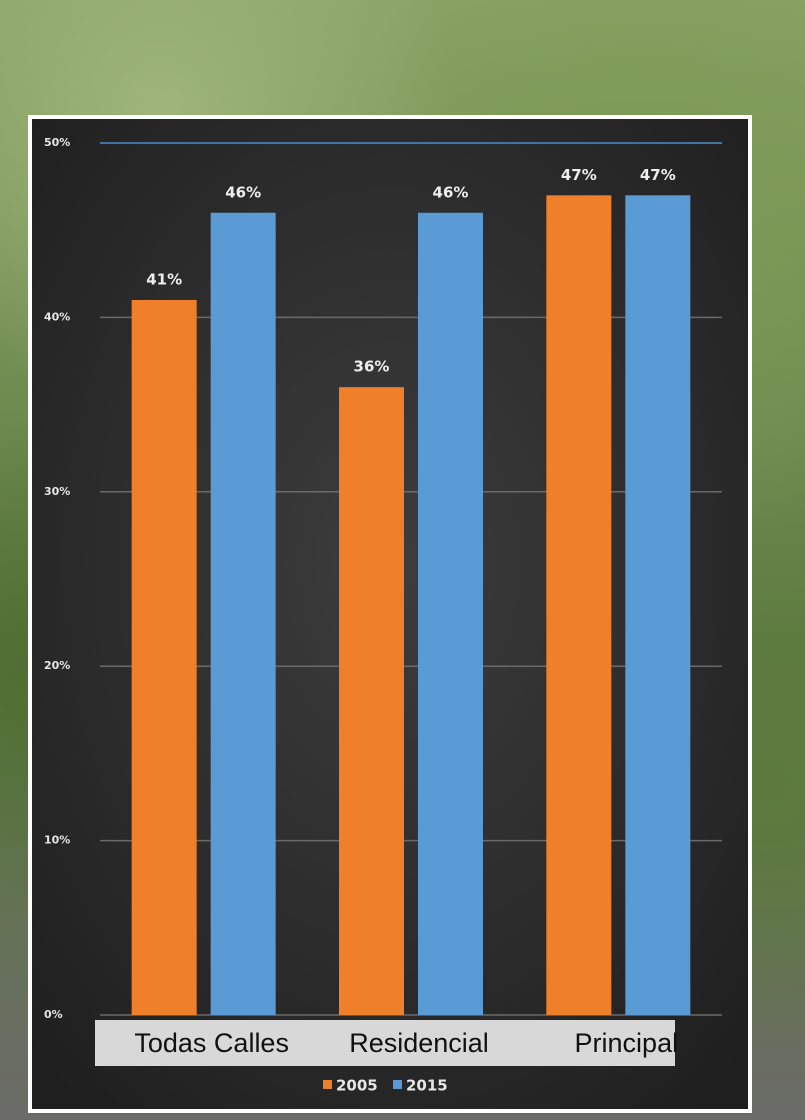 The image size is (805, 1120). Describe the element at coordinates (53, 1014) in the screenshot. I see `y-tick-label: 0%` at that location.